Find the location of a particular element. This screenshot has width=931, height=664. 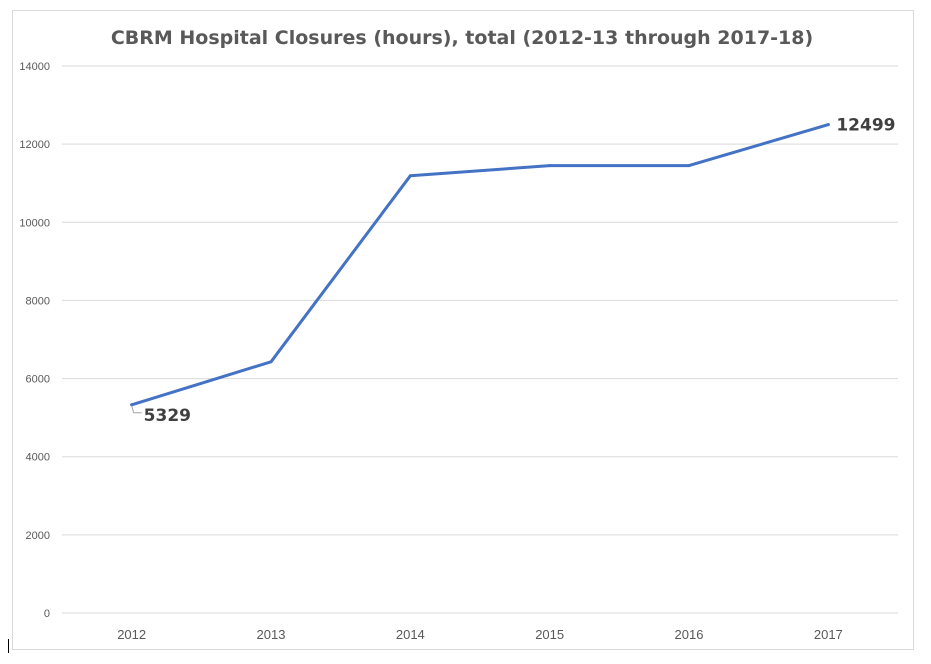

y-tick-label: 6000 is located at coordinates (38, 380).